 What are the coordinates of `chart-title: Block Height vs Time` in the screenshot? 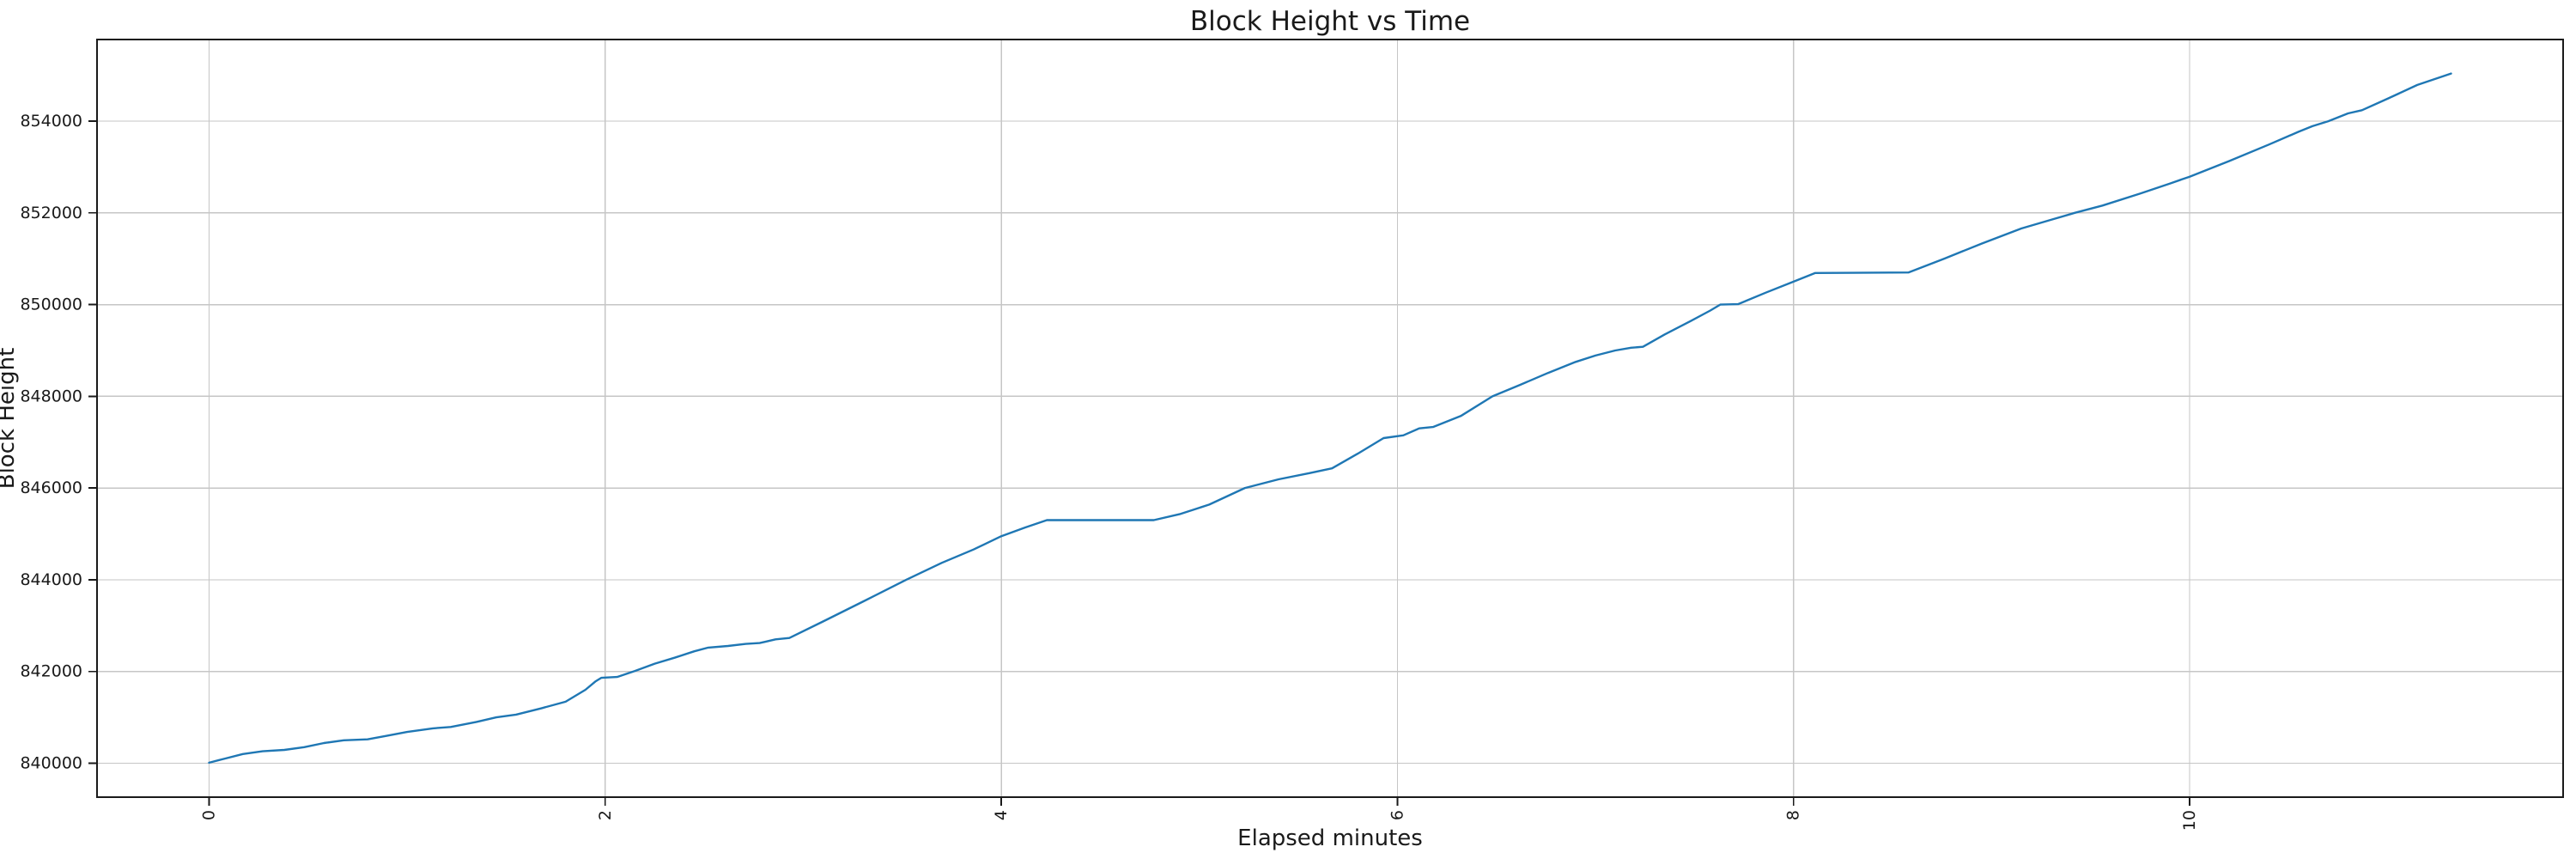 It's located at (1330, 22).